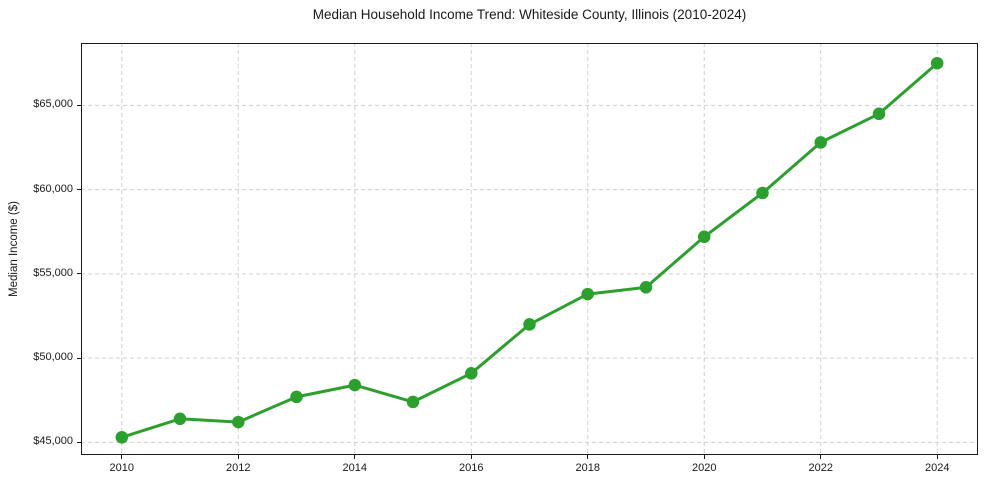 The image size is (989, 490). I want to click on x-tick-label: 2018, so click(587, 468).